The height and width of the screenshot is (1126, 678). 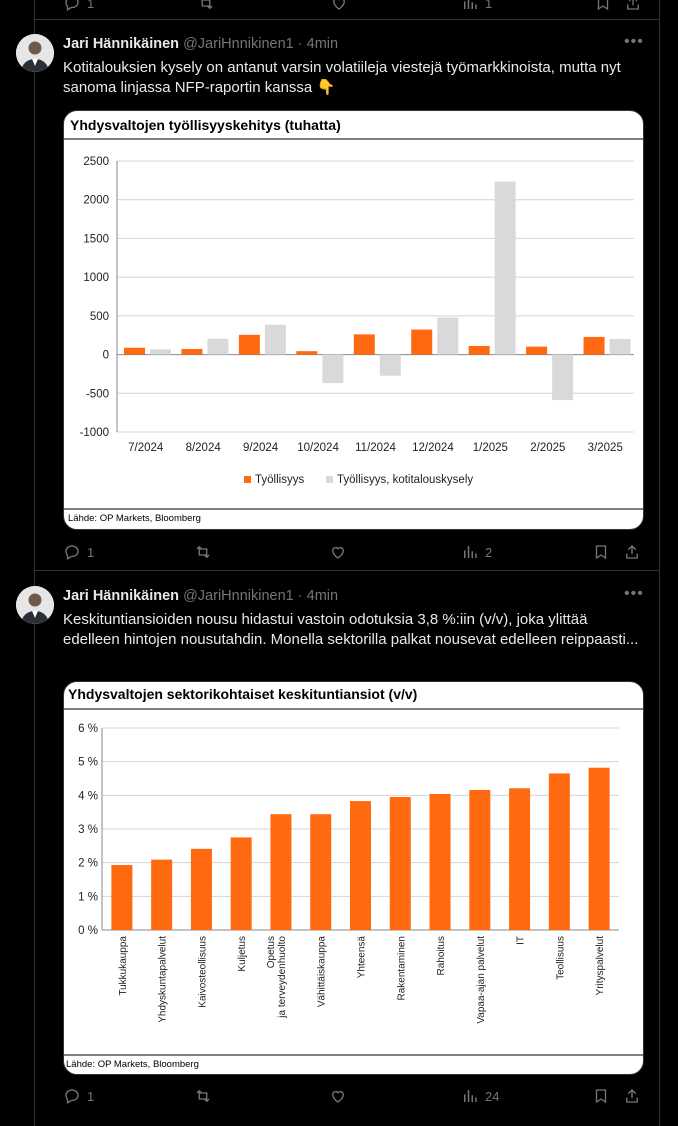 What do you see at coordinates (481, 980) in the screenshot?
I see `x-tick-label-group: Vapaa-ajan palvelut` at bounding box center [481, 980].